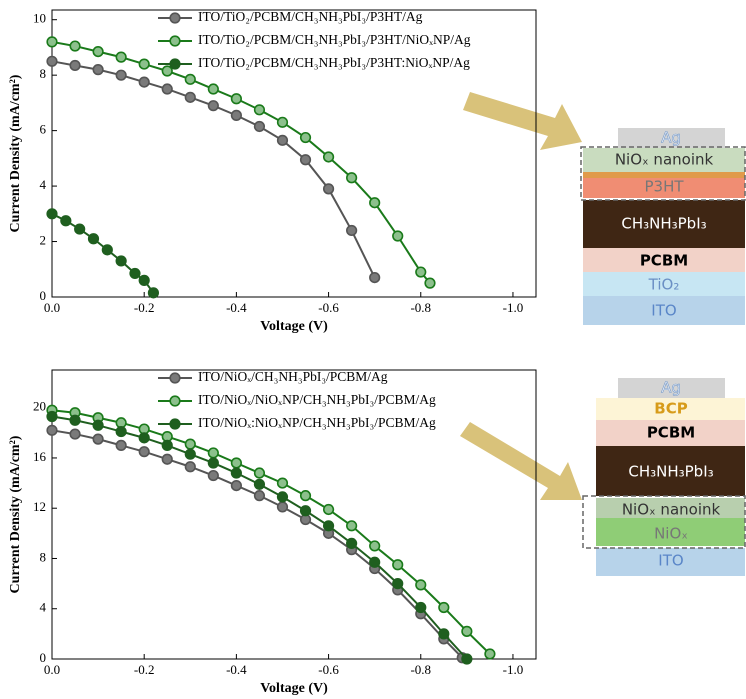 Image resolution: width=746 pixels, height=699 pixels. Describe the element at coordinates (671, 138) in the screenshot. I see `layer-label: Ag` at that location.